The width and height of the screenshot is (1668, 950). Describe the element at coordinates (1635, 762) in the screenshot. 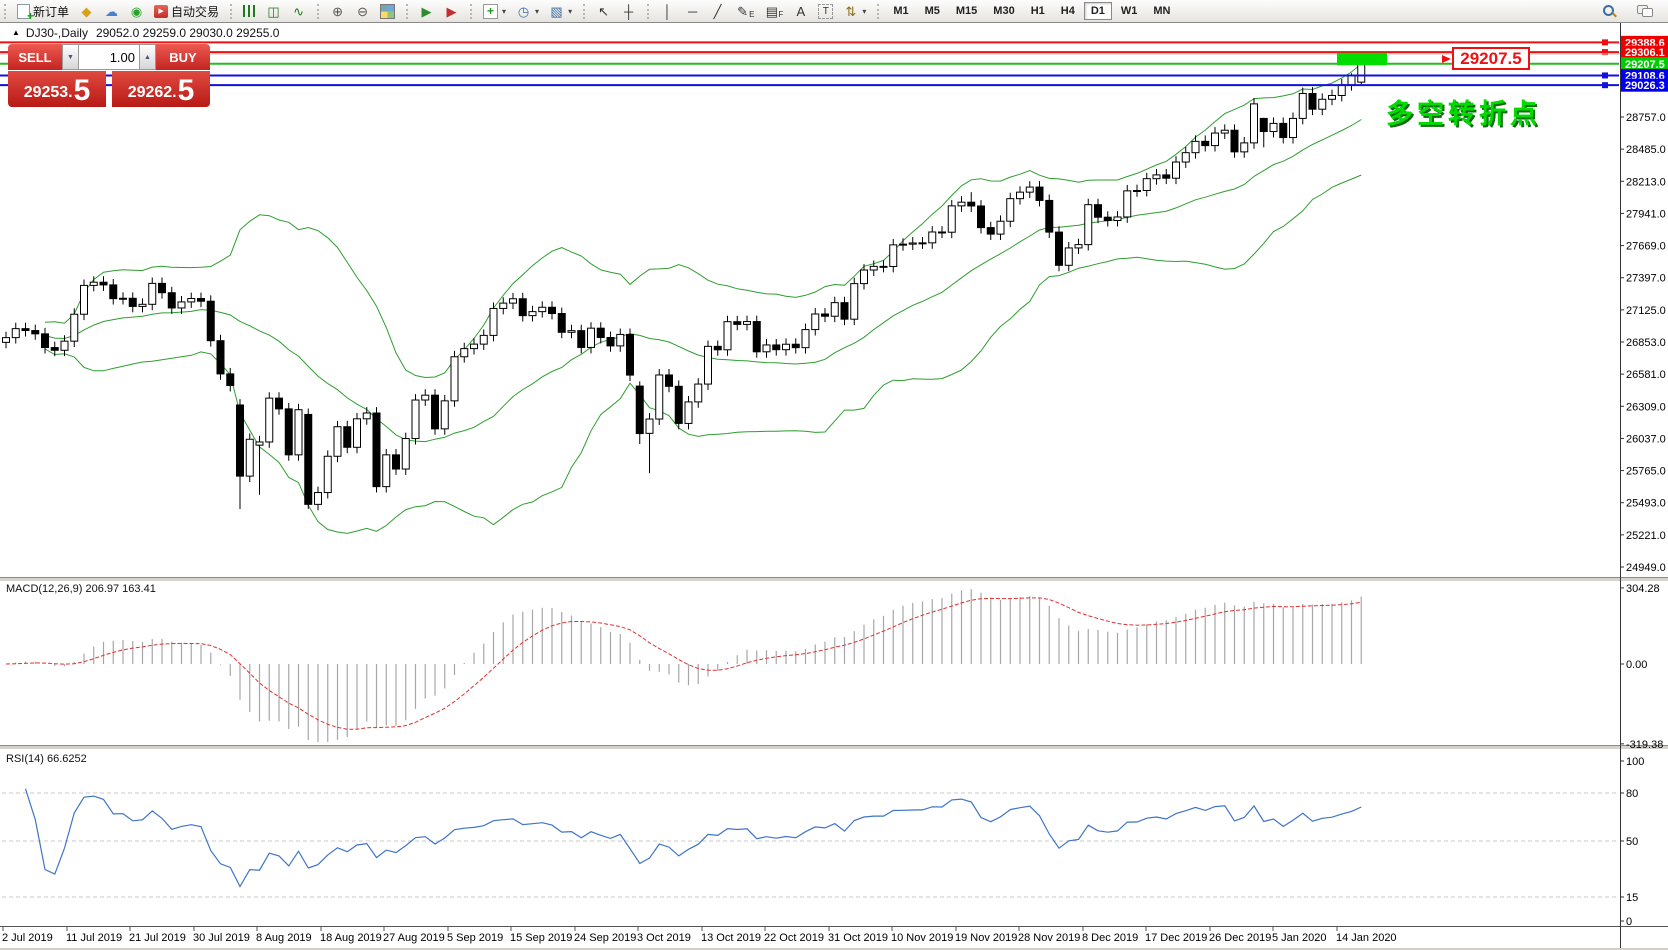

I see `rsi-axis-label: 100` at that location.